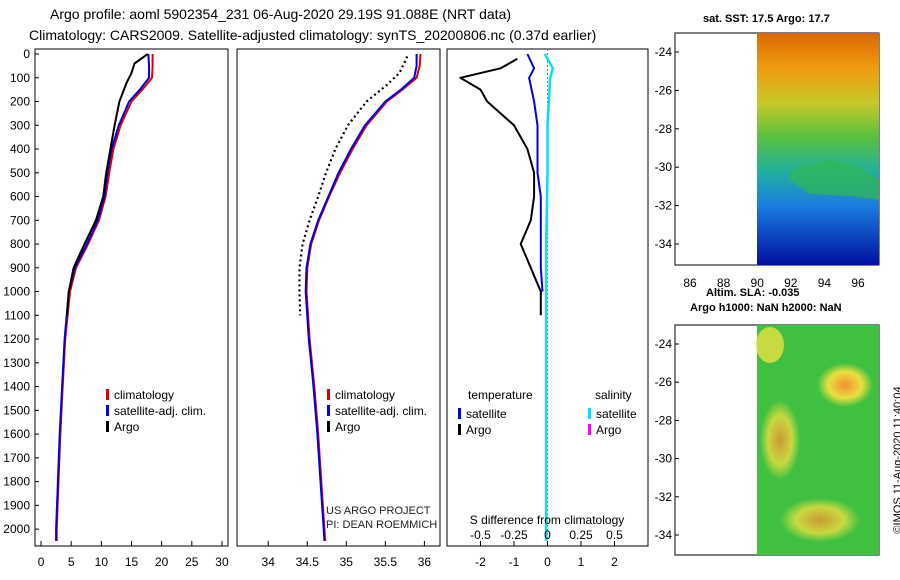 The height and width of the screenshot is (580, 900). Describe the element at coordinates (16, 505) in the screenshot. I see `depth-tick-label: 1900` at that location.